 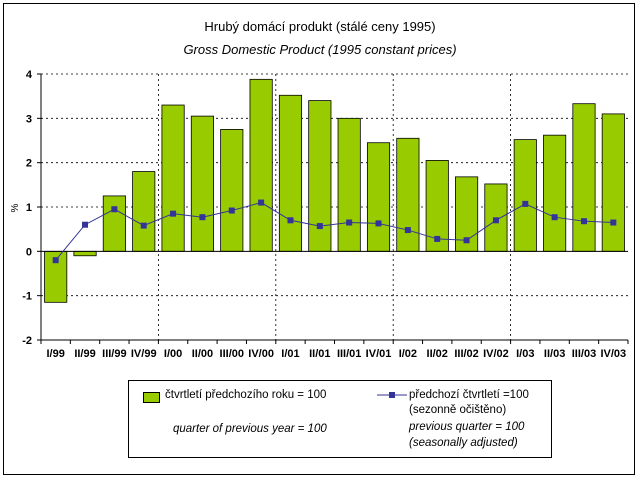 I want to click on y-tick-label: 1, so click(x=29, y=208).